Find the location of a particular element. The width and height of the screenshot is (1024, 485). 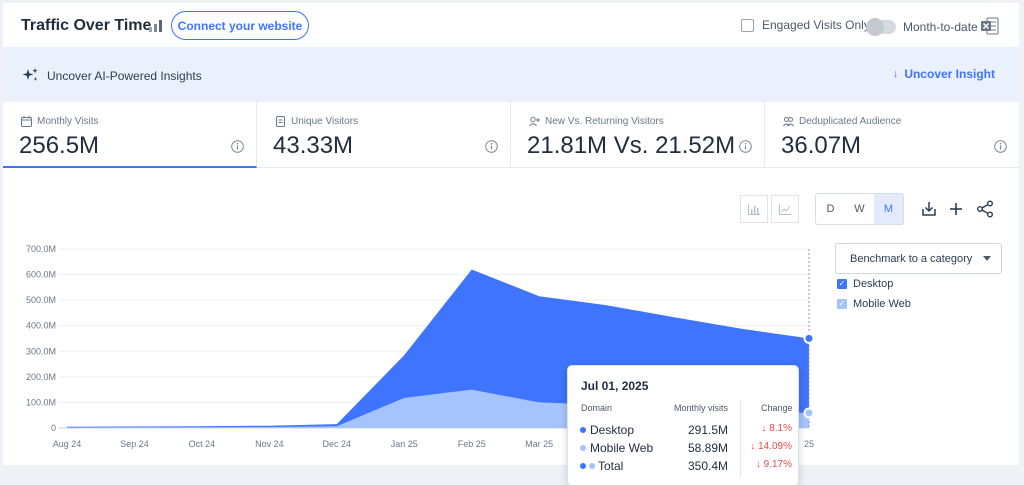

change-value: 9.17% is located at coordinates (777, 464).